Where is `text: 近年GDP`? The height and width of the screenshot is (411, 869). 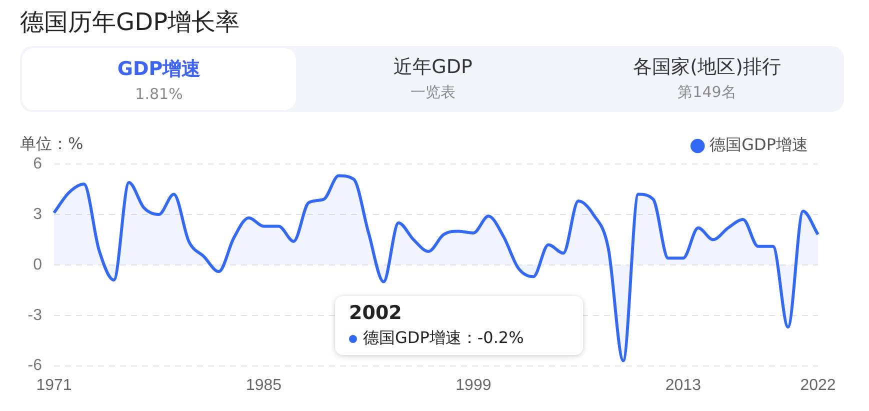 text: 近年GDP is located at coordinates (433, 67).